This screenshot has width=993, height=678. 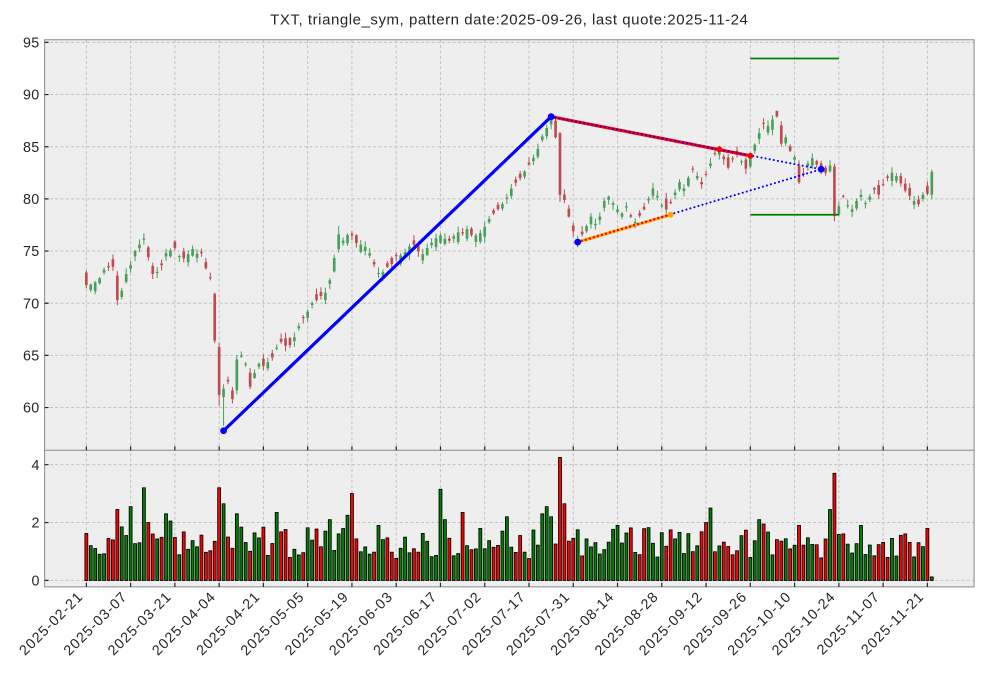 What do you see at coordinates (31, 252) in the screenshot?
I see `svg-text: 75` at bounding box center [31, 252].